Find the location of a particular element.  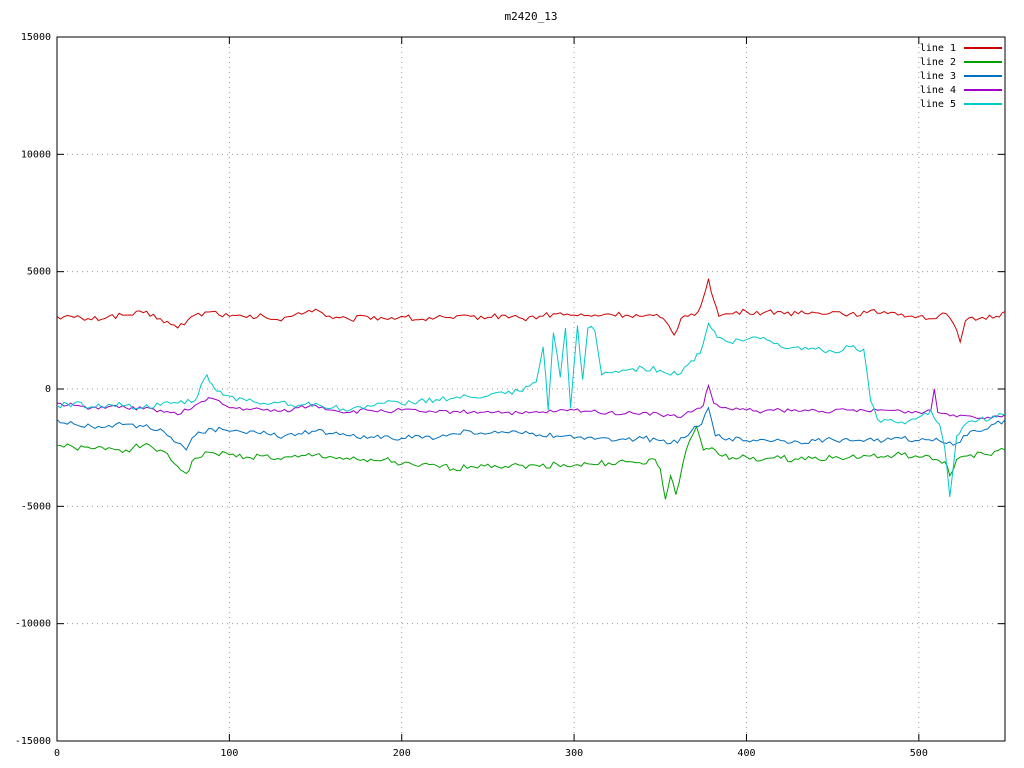

legend-row-line-5: line 5 is located at coordinates (961, 104).